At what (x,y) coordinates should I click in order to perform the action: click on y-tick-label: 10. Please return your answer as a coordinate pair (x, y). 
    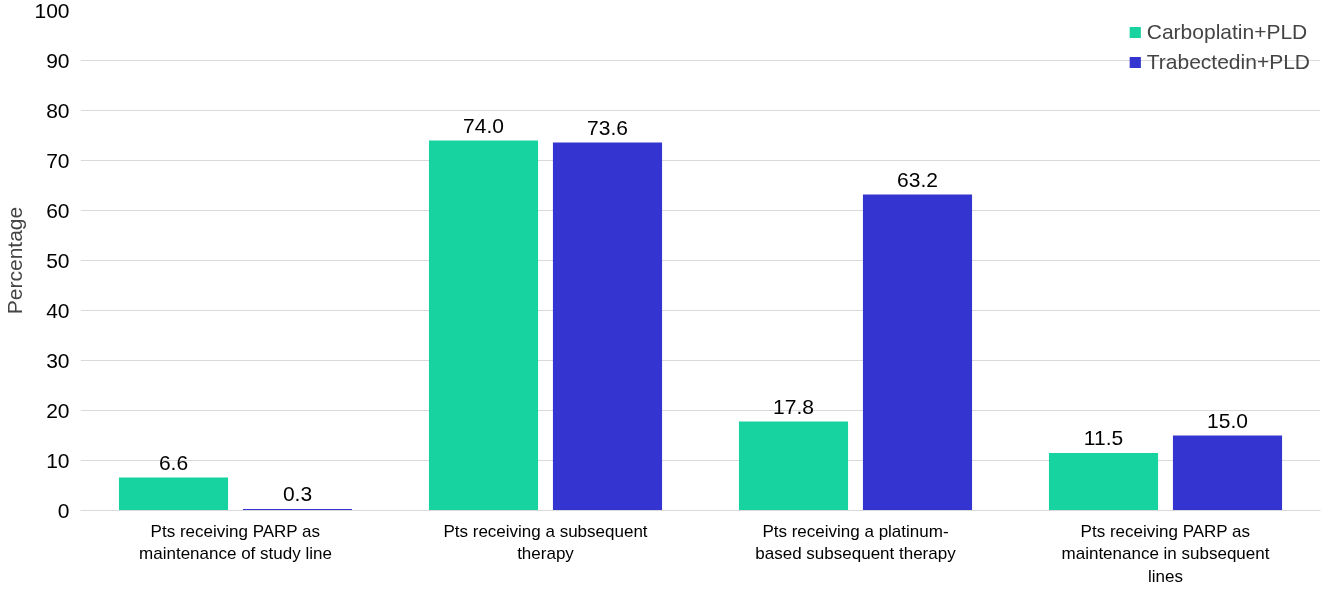
    Looking at the image, I should click on (58, 460).